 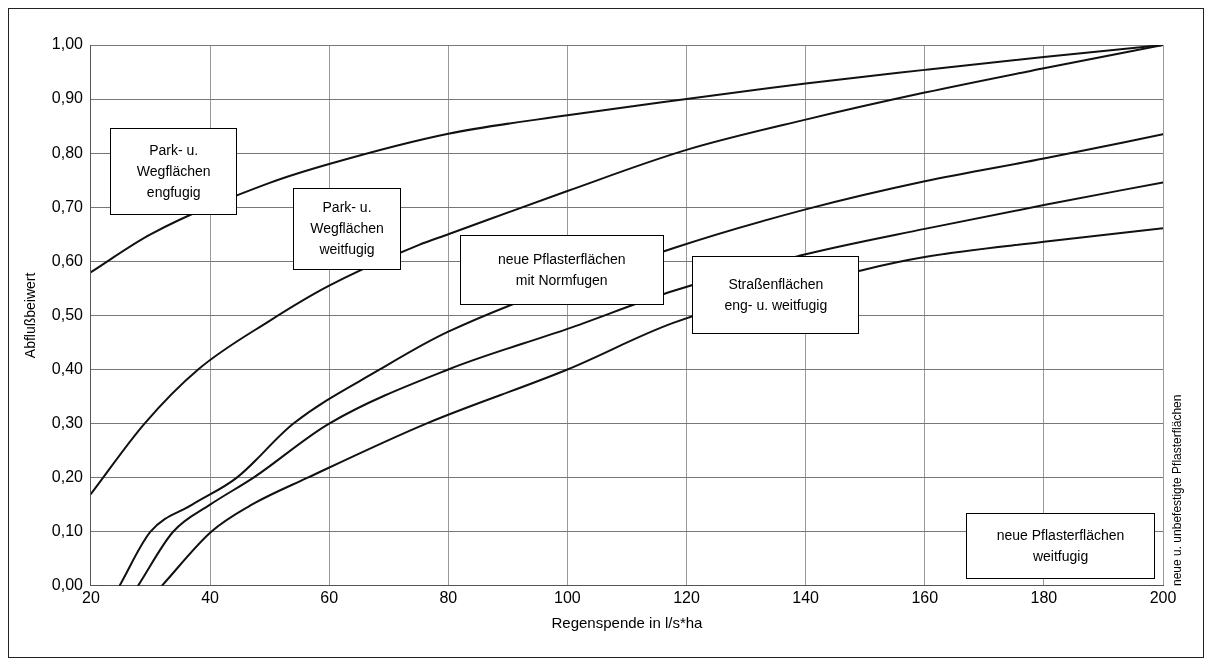 I want to click on x-tick-label: 60, so click(x=329, y=597).